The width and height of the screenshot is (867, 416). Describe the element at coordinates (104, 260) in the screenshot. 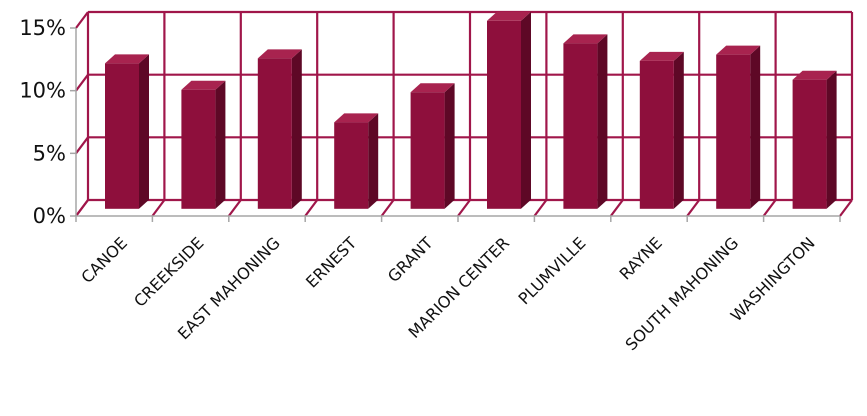

I see `x-tick-label: CANOE` at that location.